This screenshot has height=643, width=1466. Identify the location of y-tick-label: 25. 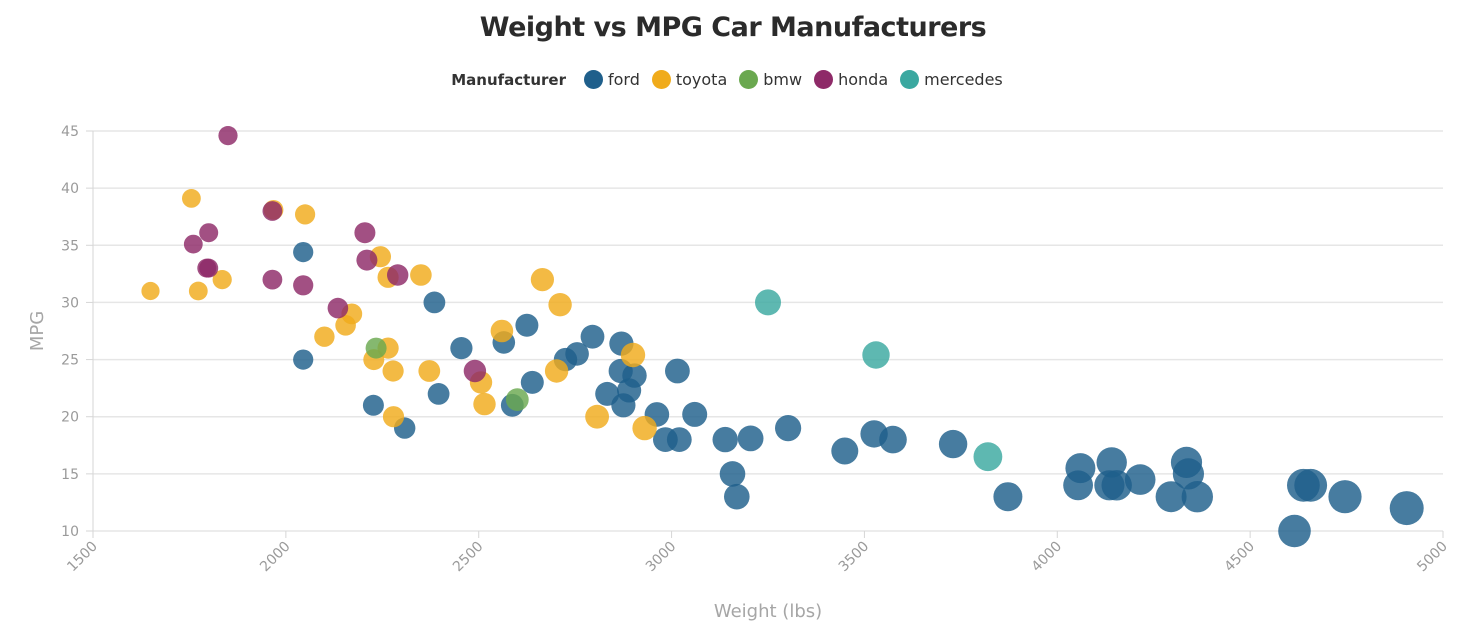
(70, 361).